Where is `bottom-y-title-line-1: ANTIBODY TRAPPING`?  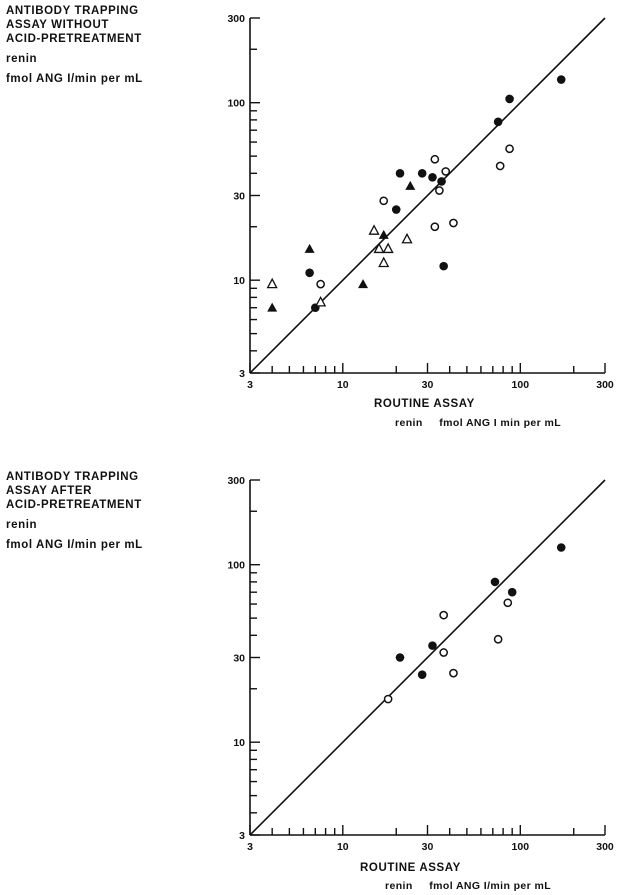 bottom-y-title-line-1: ANTIBODY TRAPPING is located at coordinates (72, 477).